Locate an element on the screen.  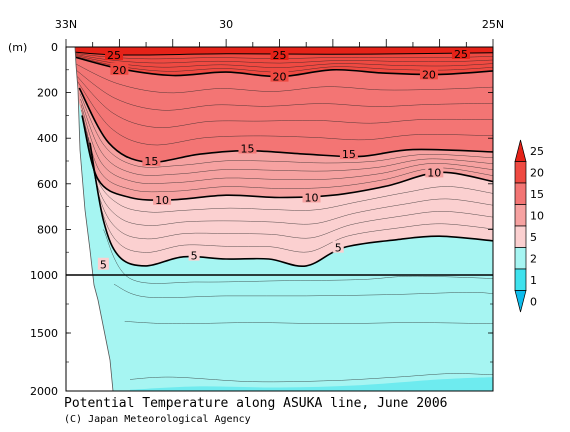
copyright-credit: (C) Japan Meteorological Agency is located at coordinates (157, 419).